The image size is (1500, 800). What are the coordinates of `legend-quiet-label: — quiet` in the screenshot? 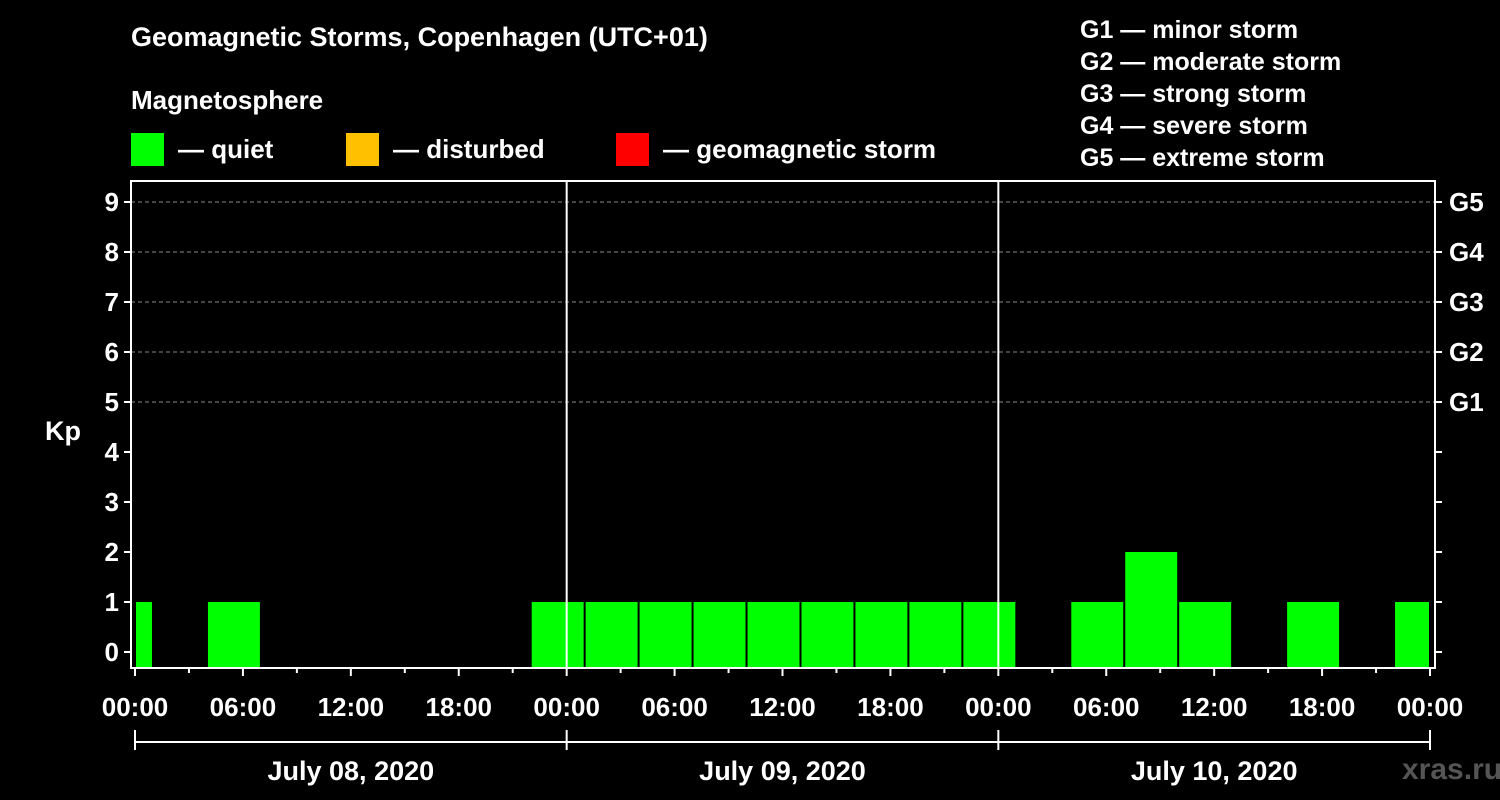 It's located at (226, 149).